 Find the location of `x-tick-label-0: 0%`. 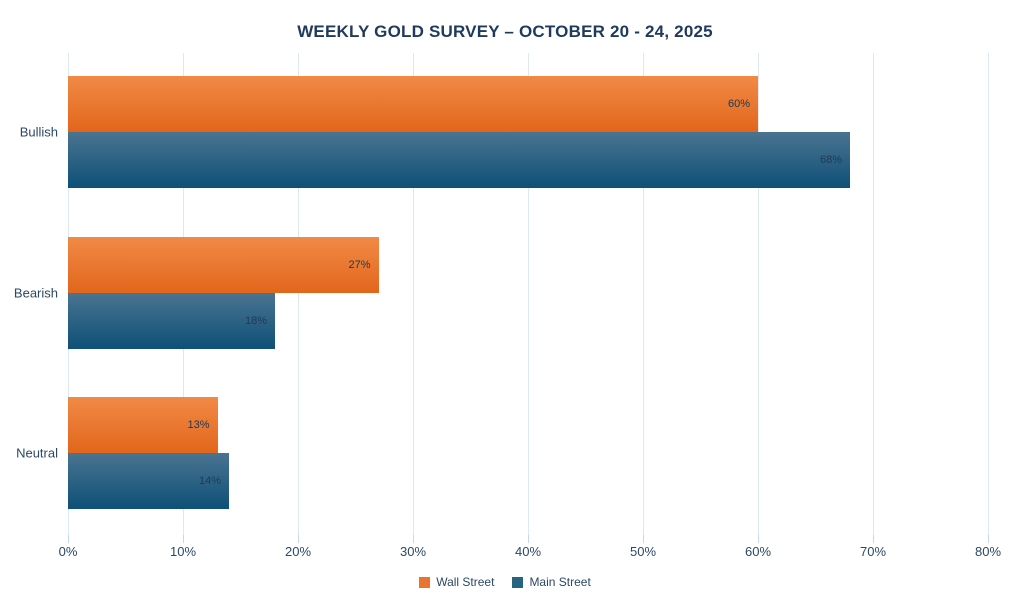

x-tick-label-0: 0% is located at coordinates (68, 551).